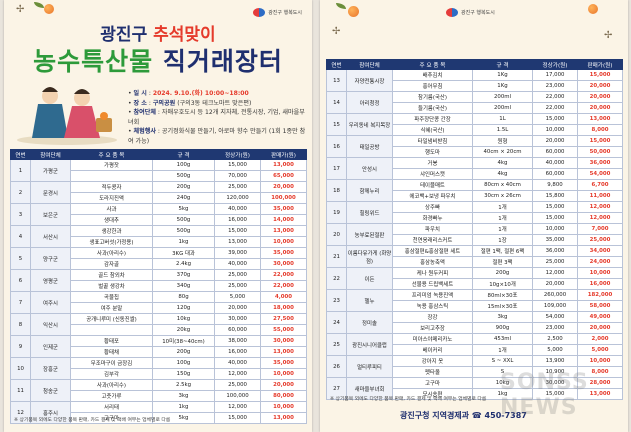 This screenshot has height=432, width=631. I want to click on table-row: 10 장흥군 무조마구이 금장김 100g 40,000 35,000, so click(158, 368).